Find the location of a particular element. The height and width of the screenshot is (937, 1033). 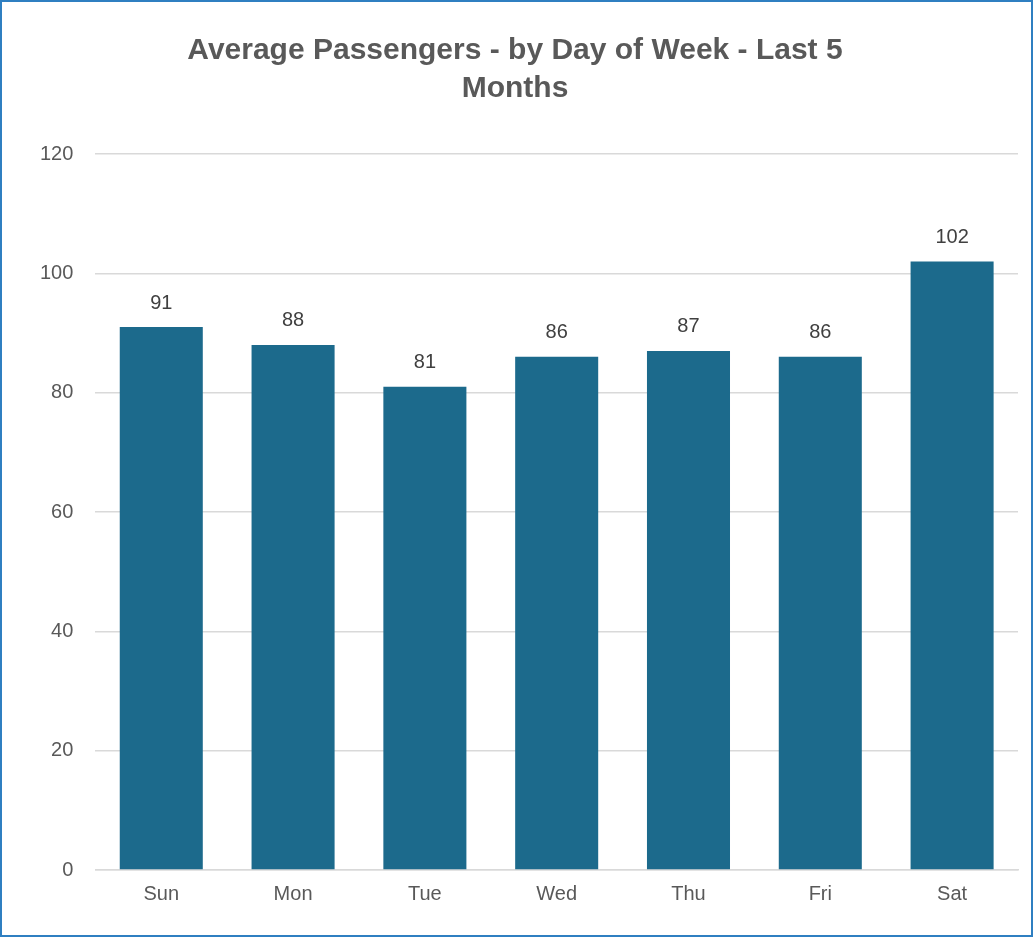

data-label: 81 is located at coordinates (425, 361).